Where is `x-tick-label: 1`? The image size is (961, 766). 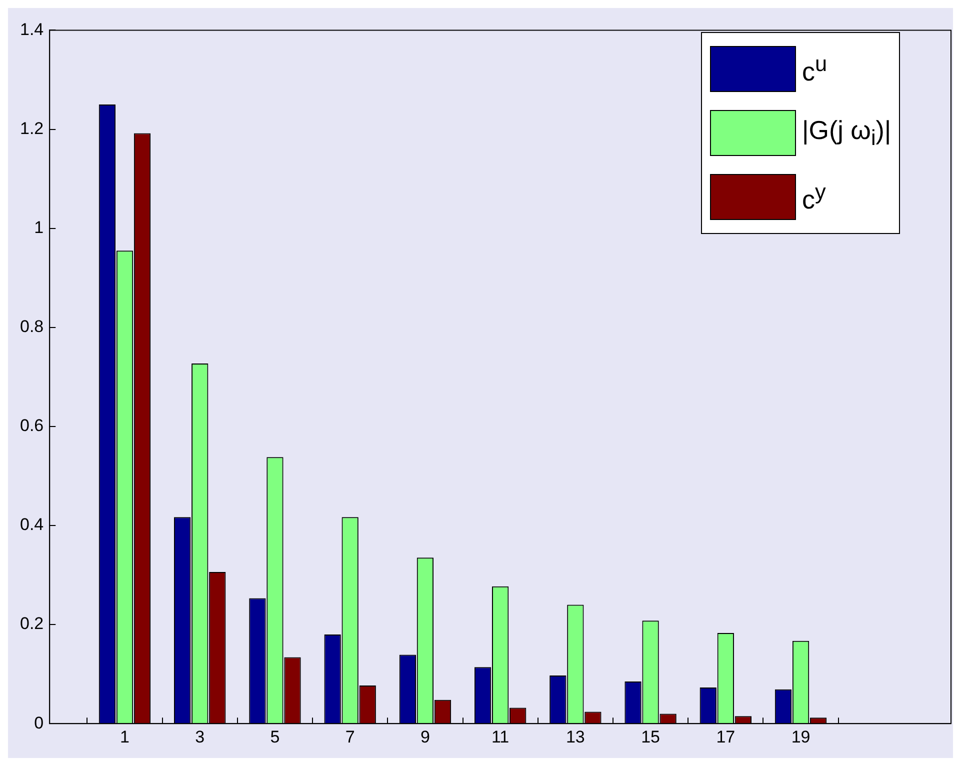
x-tick-label: 1 is located at coordinates (125, 736).